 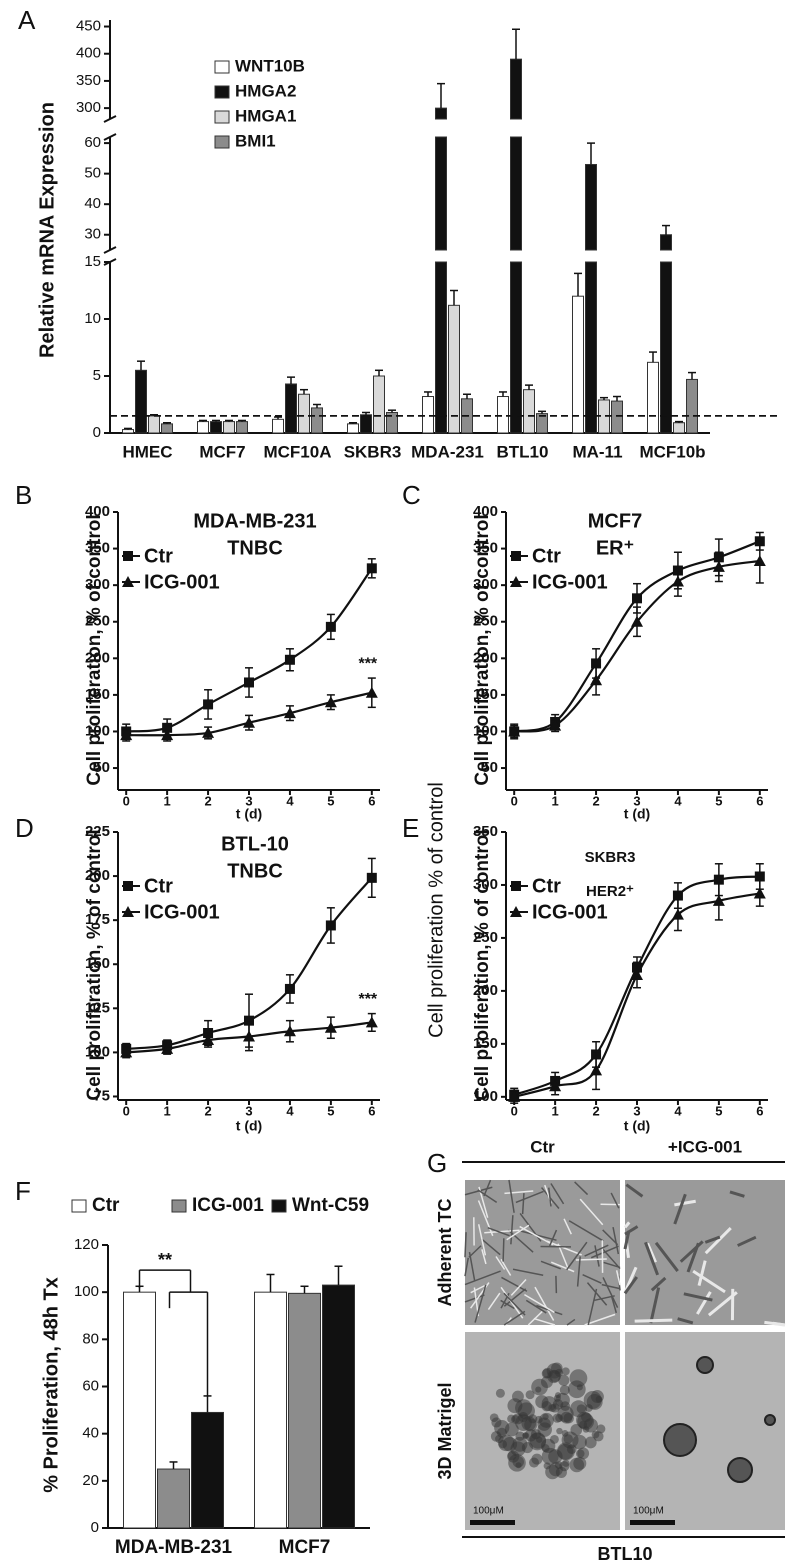 What do you see at coordinates (411, 495) in the screenshot?
I see `panel-letter: C` at bounding box center [411, 495].